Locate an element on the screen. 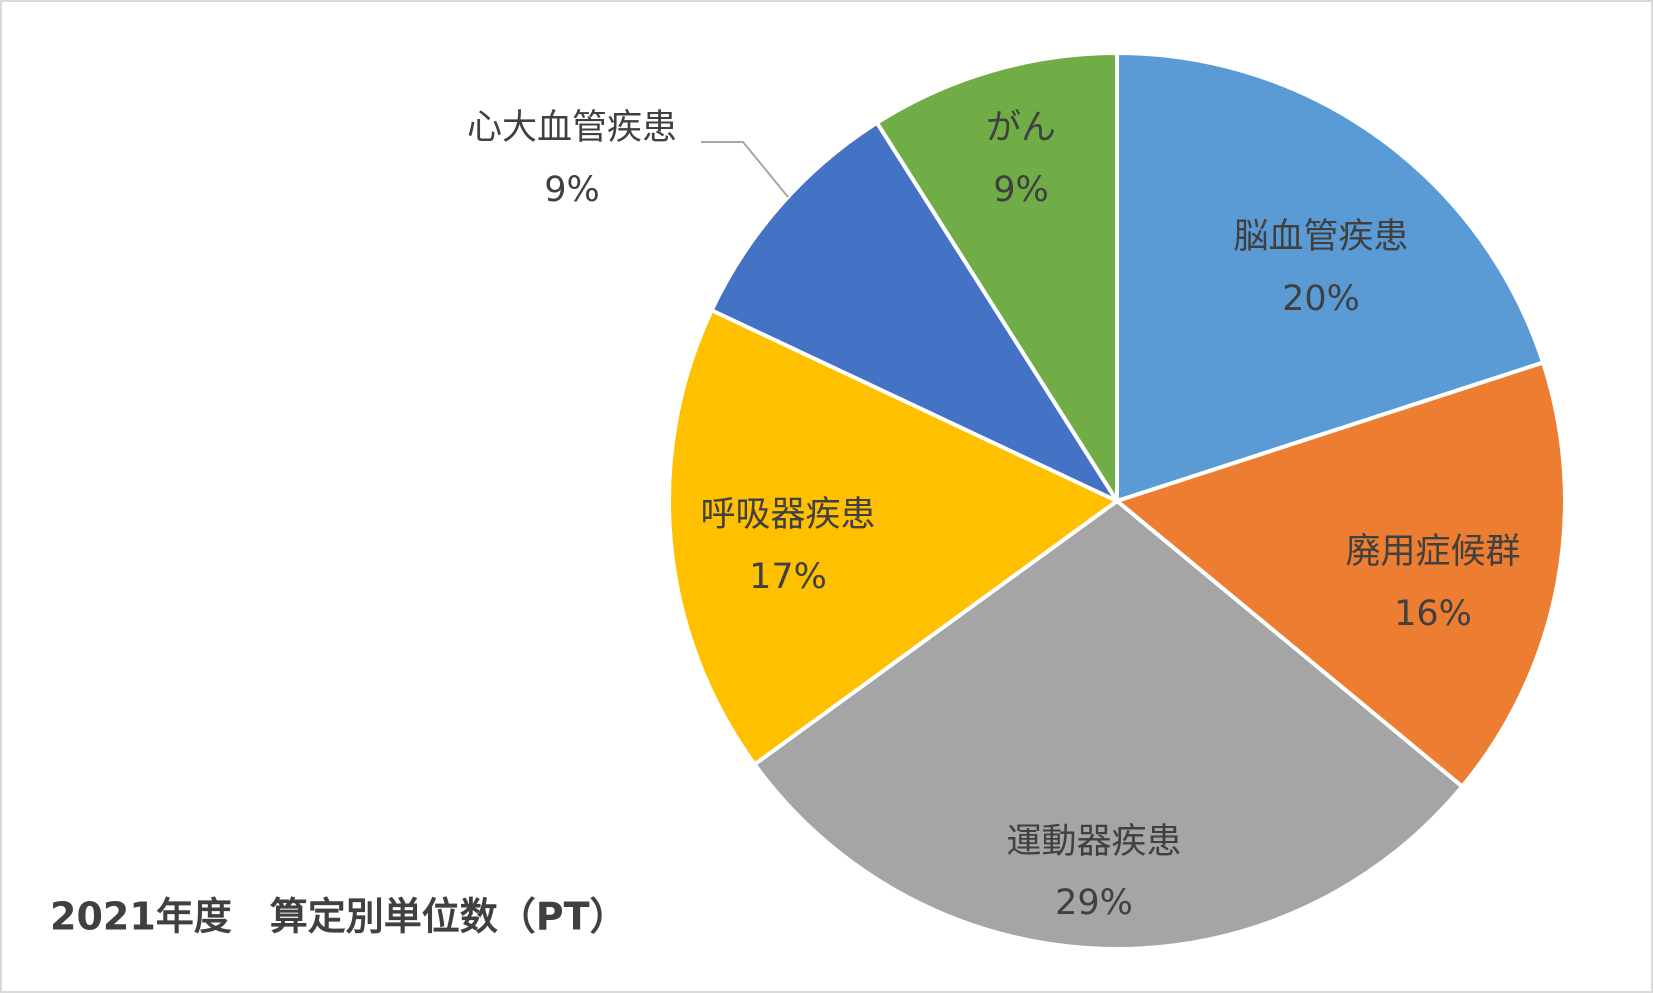 This screenshot has height=993, width=1653. chart-title: 2021年度 算定別単位数（PT） is located at coordinates (339, 917).